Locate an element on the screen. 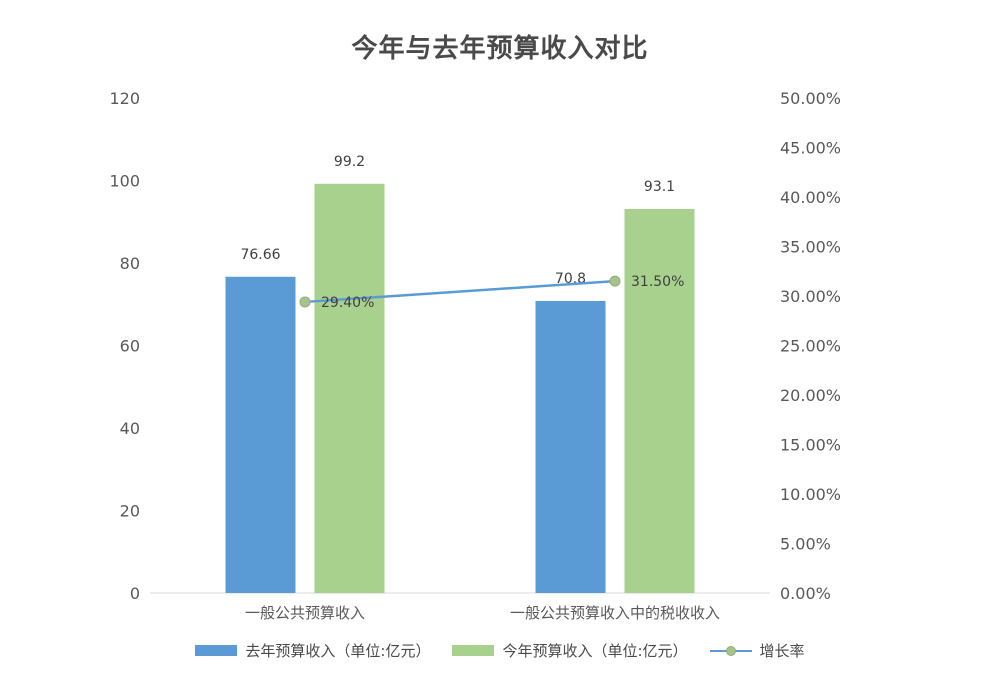 The height and width of the screenshot is (682, 1000). y2-tick-label: 45.00% is located at coordinates (810, 148).